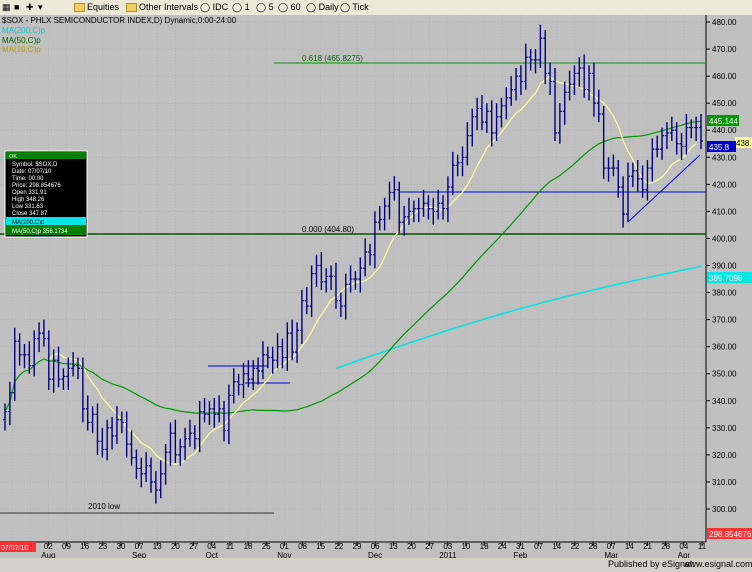 Image resolution: width=752 pixels, height=572 pixels. I want to click on crosshair-icon: ✚, so click(30, 7).